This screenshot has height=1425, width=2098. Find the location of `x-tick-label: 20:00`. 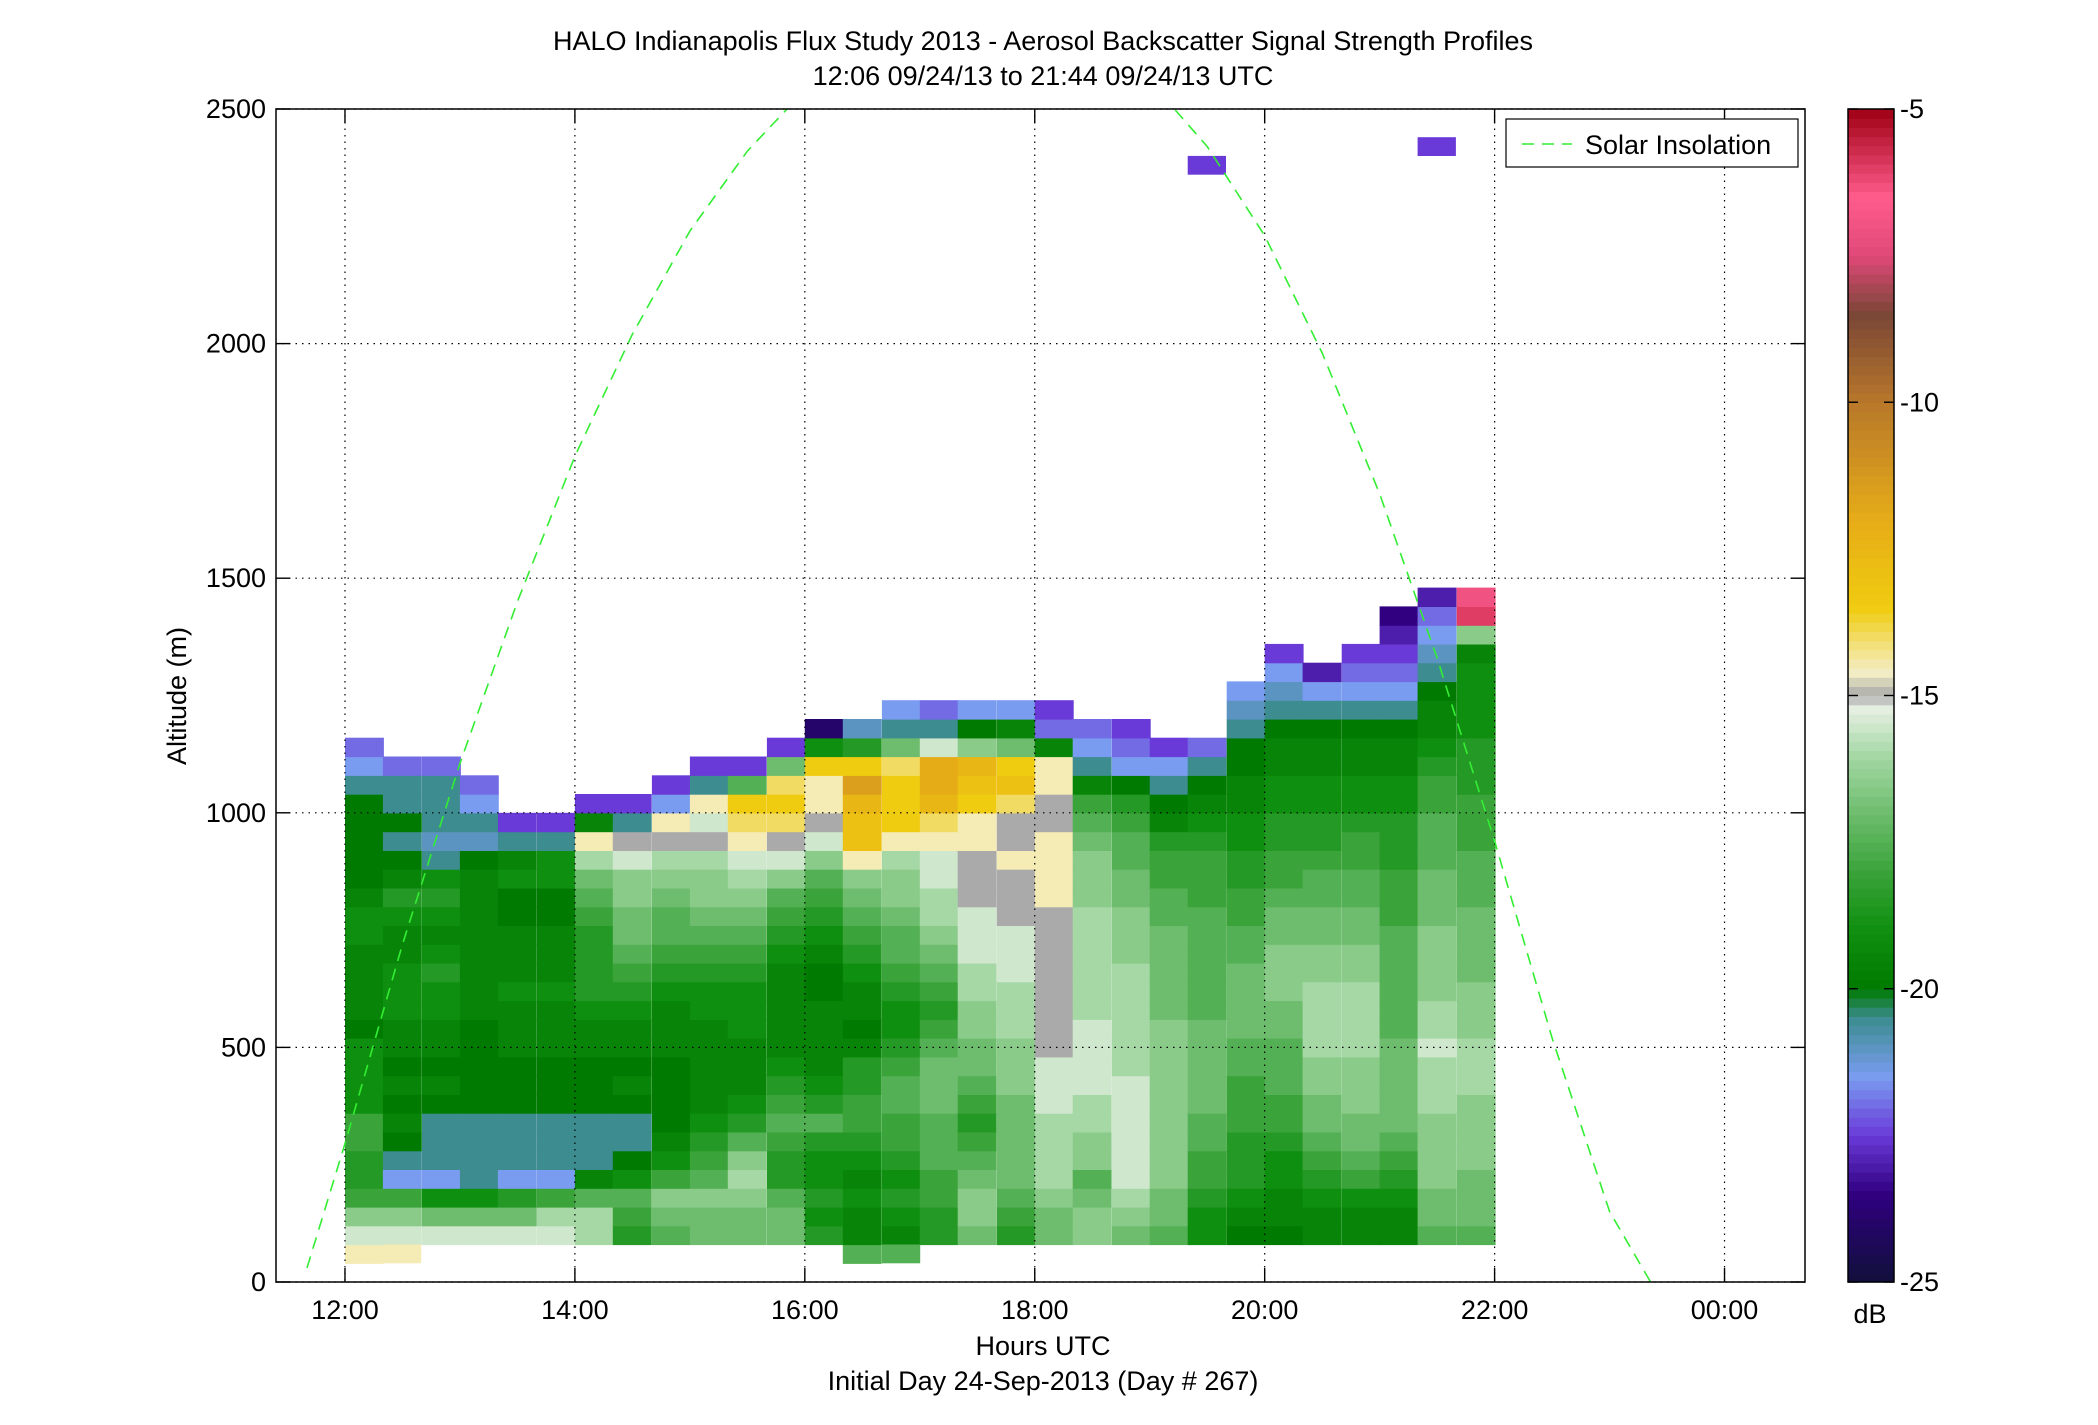

x-tick-label: 20:00 is located at coordinates (1265, 1310).